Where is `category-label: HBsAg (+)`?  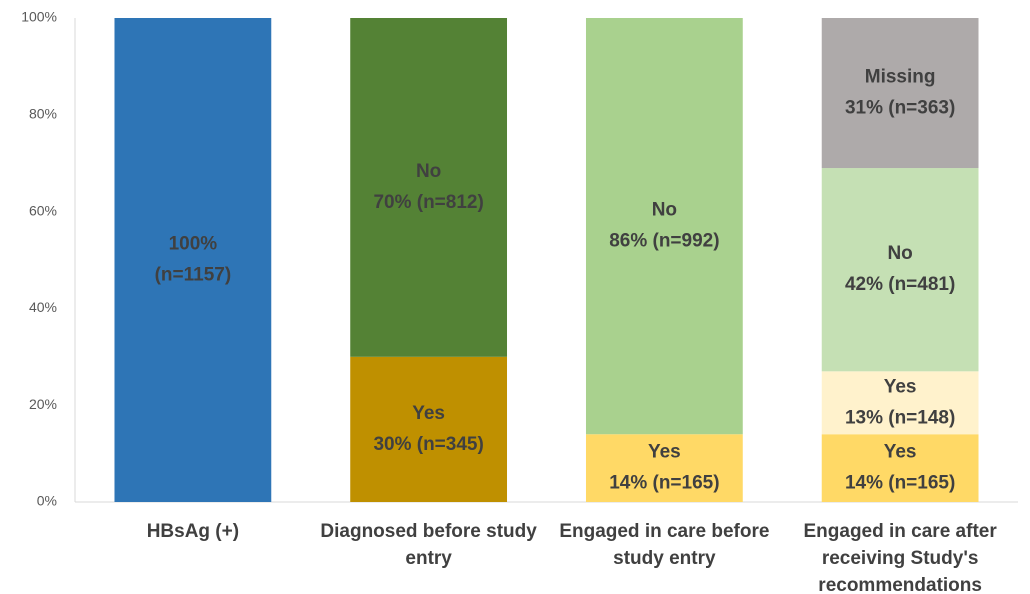
category-label: HBsAg (+) is located at coordinates (193, 531).